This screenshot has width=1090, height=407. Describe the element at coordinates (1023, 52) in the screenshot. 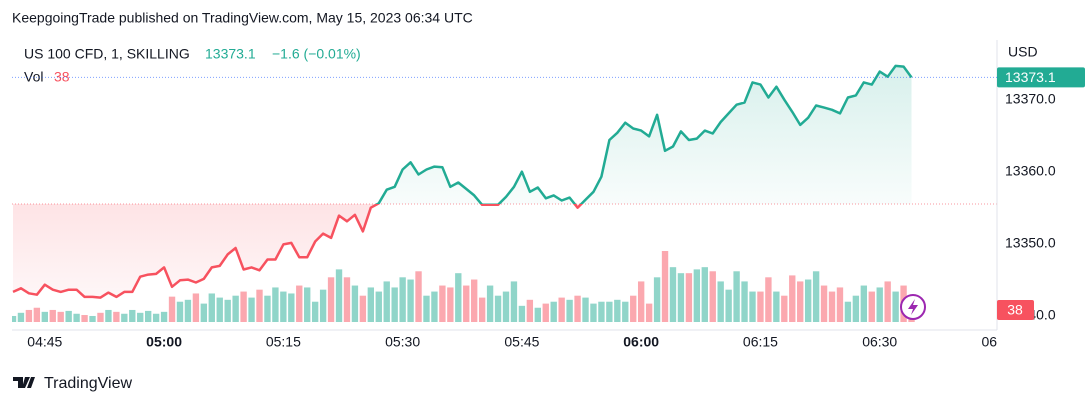

I see `currency: USD` at that location.